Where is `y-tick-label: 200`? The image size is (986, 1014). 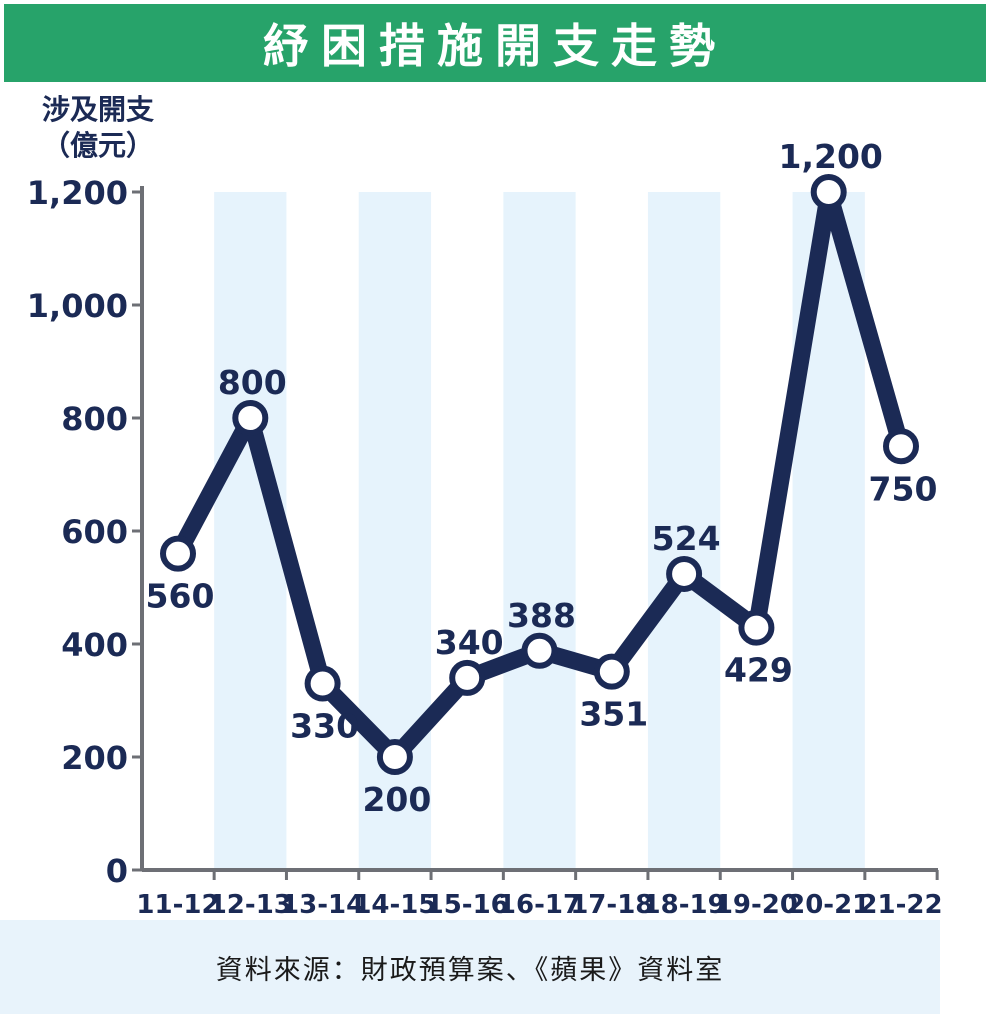 y-tick-label: 200 is located at coordinates (94, 758).